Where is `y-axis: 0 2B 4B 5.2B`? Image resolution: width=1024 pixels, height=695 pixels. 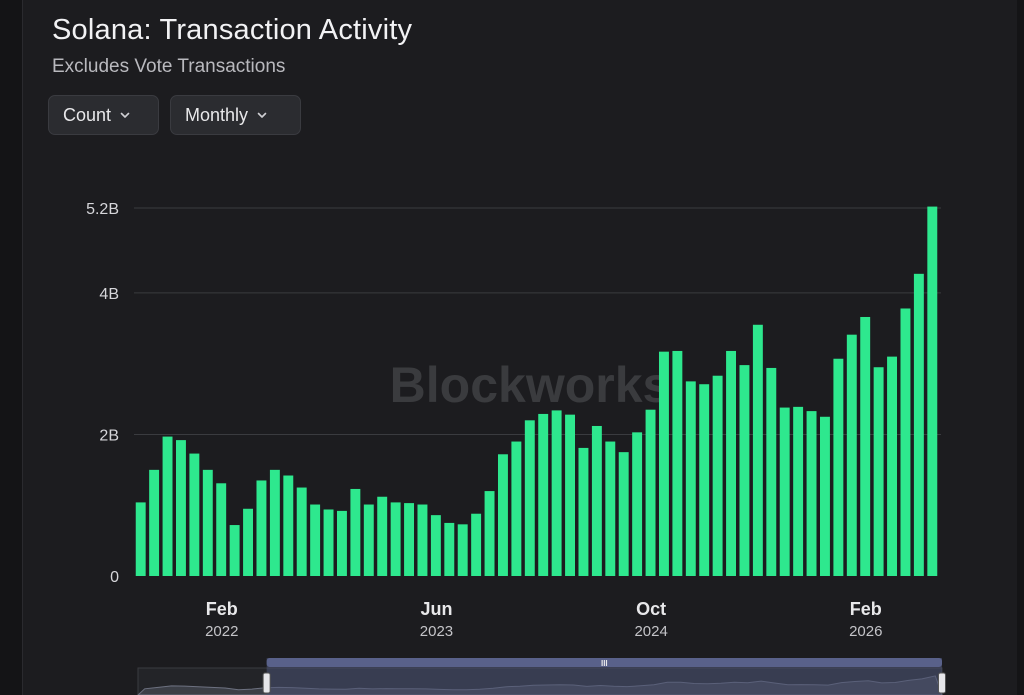 y-axis: 0 2B 4B 5.2B is located at coordinates (102, 393).